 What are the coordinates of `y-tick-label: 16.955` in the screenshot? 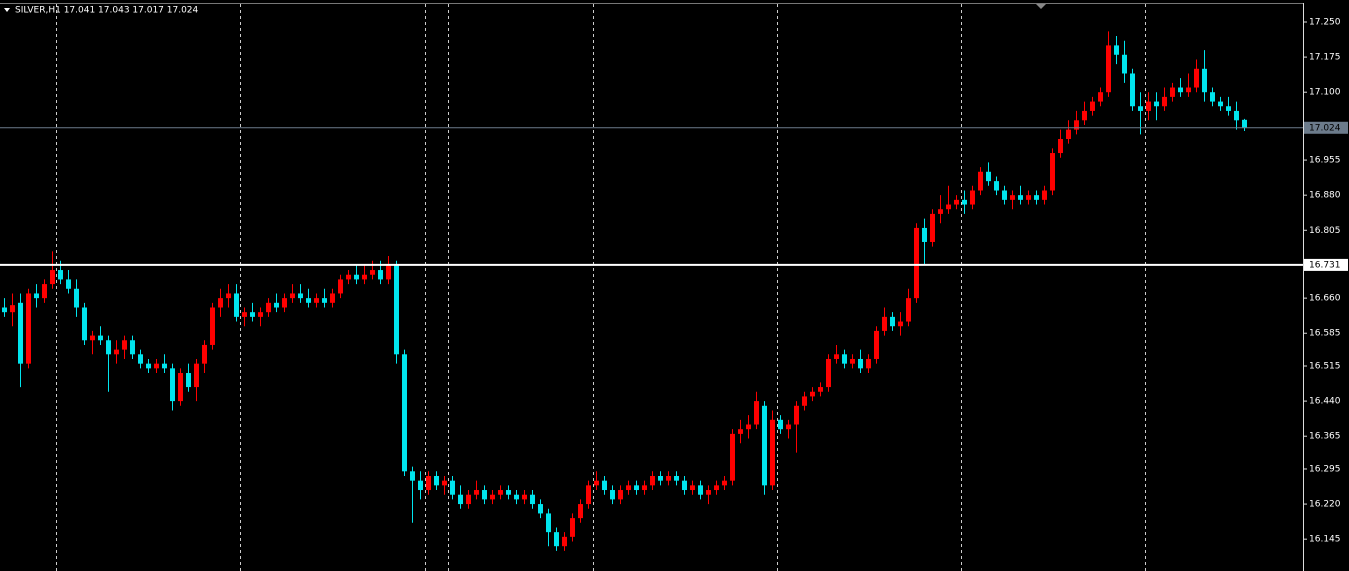 It's located at (1325, 161).